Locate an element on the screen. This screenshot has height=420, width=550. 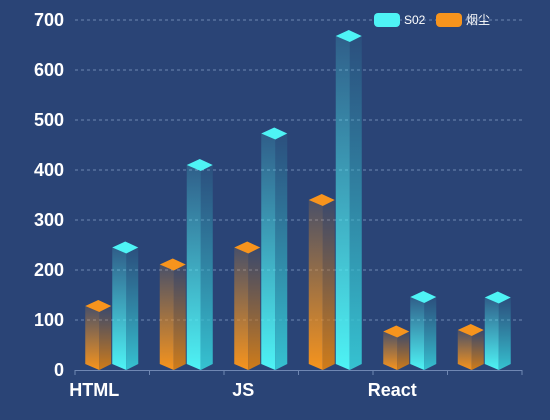
y-tick-label: 700 is located at coordinates (49, 20).